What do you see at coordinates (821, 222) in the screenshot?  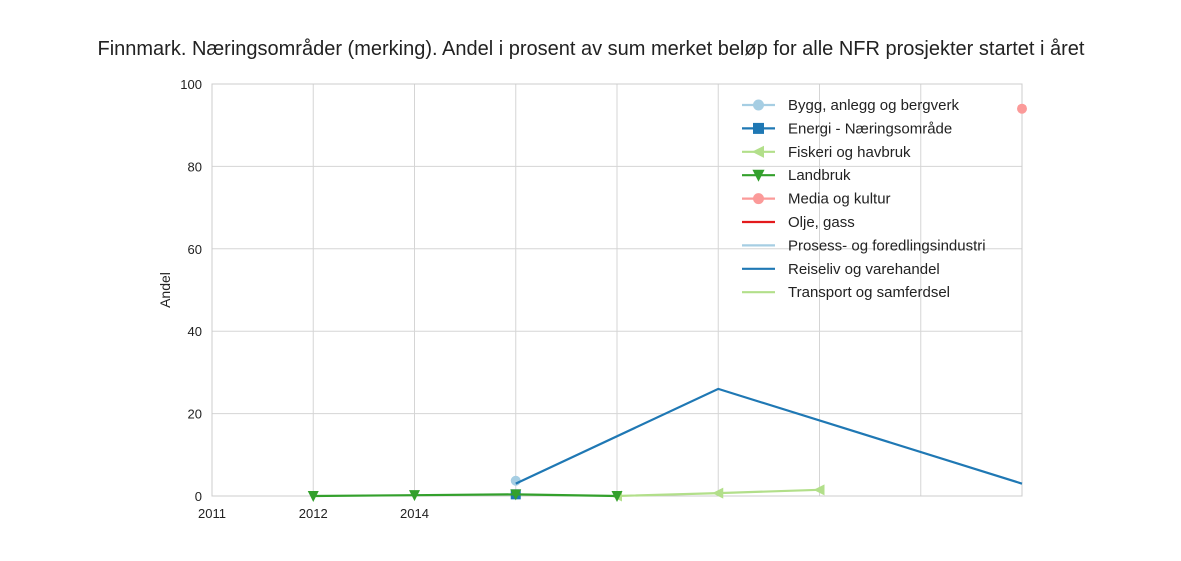 I see `legend-label: Olje, gass` at bounding box center [821, 222].